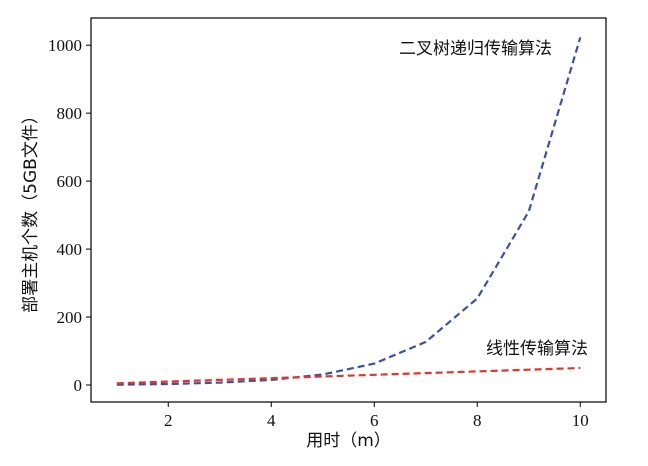 The image size is (648, 466). I want to click on series-label-binary-tree: 二叉树递归传输算法, so click(475, 49).